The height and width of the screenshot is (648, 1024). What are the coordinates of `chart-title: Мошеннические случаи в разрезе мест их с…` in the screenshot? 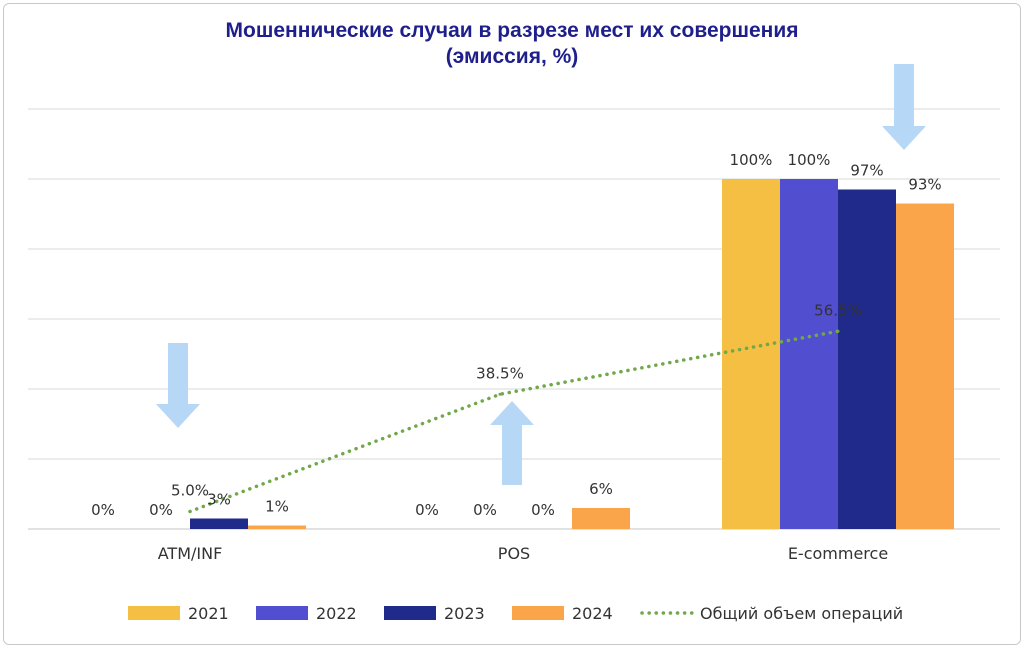 It's located at (512, 30).